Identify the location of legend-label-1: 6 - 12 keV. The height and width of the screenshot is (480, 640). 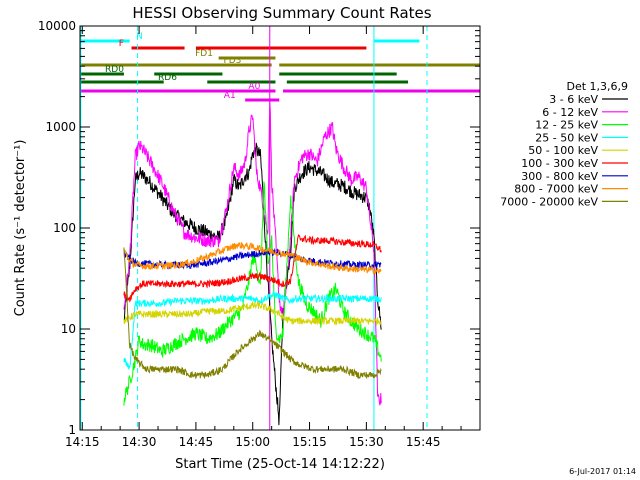
(570, 112).